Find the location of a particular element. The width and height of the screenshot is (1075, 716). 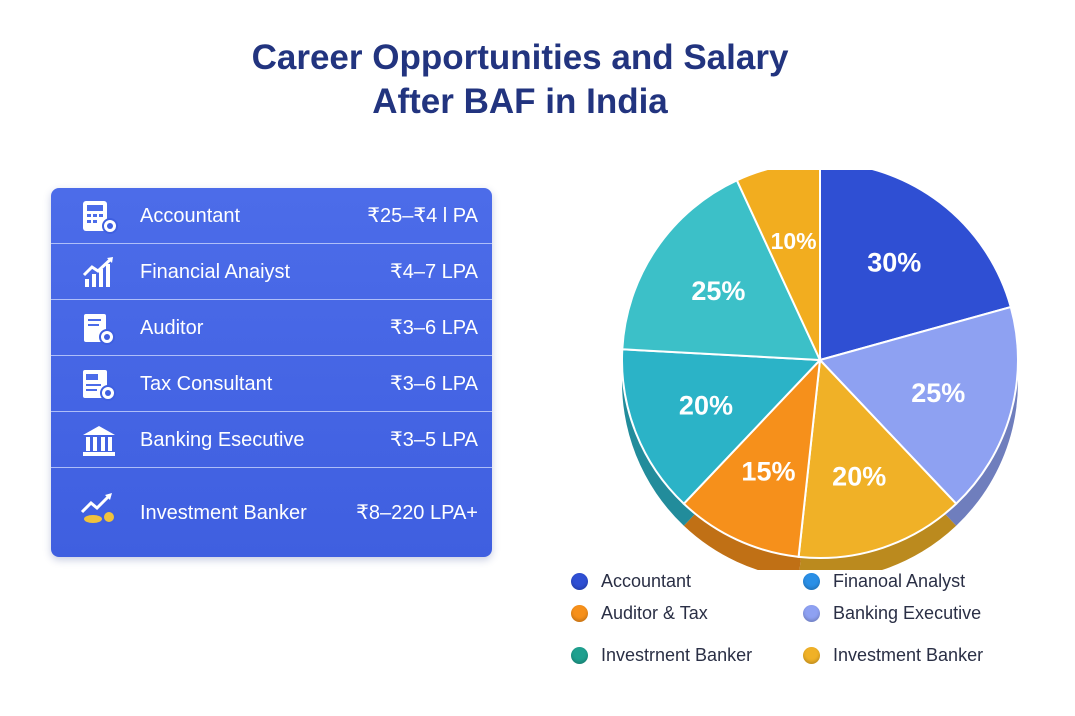

salary-range: ₹25–₹4 l PA is located at coordinates (422, 216).